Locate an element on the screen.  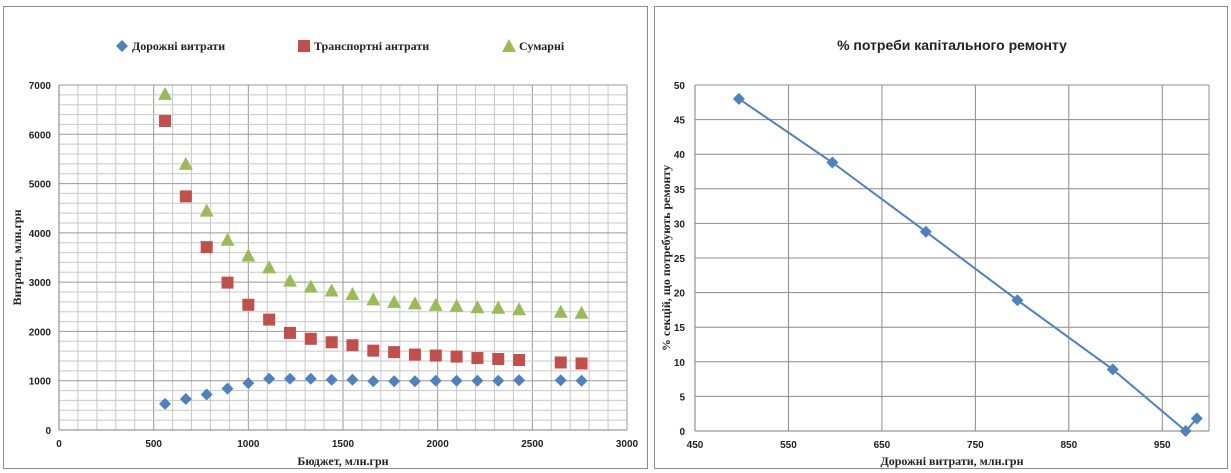
legend-marker-diamond is located at coordinates (122, 46).